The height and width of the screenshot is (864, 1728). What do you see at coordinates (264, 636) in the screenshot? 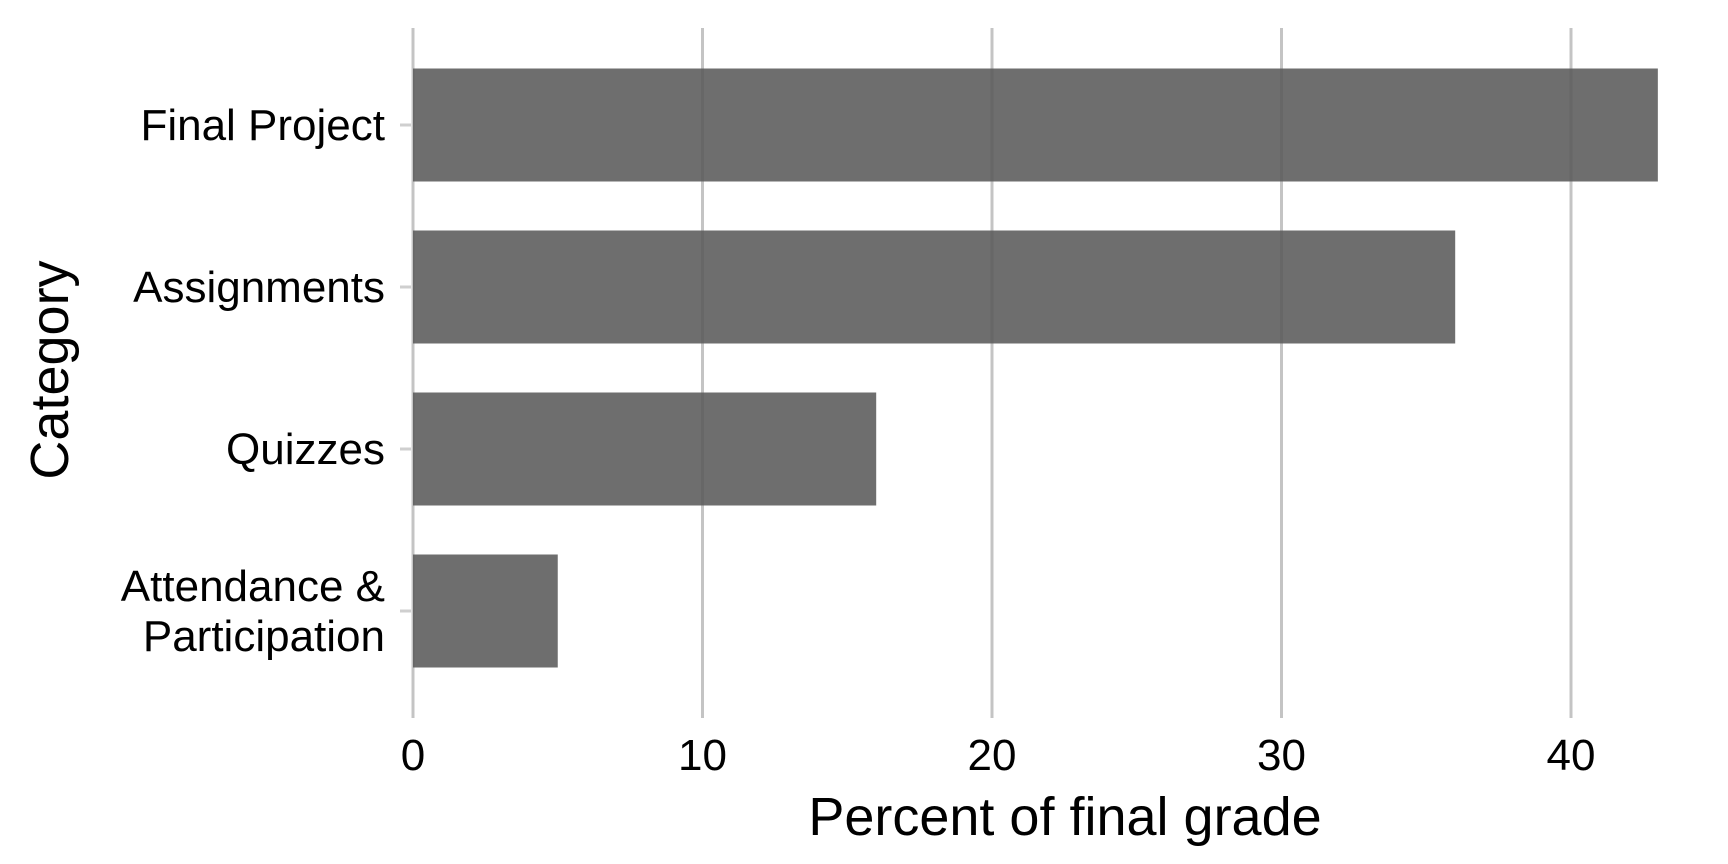
I see `y-tick-label: Participation` at bounding box center [264, 636].